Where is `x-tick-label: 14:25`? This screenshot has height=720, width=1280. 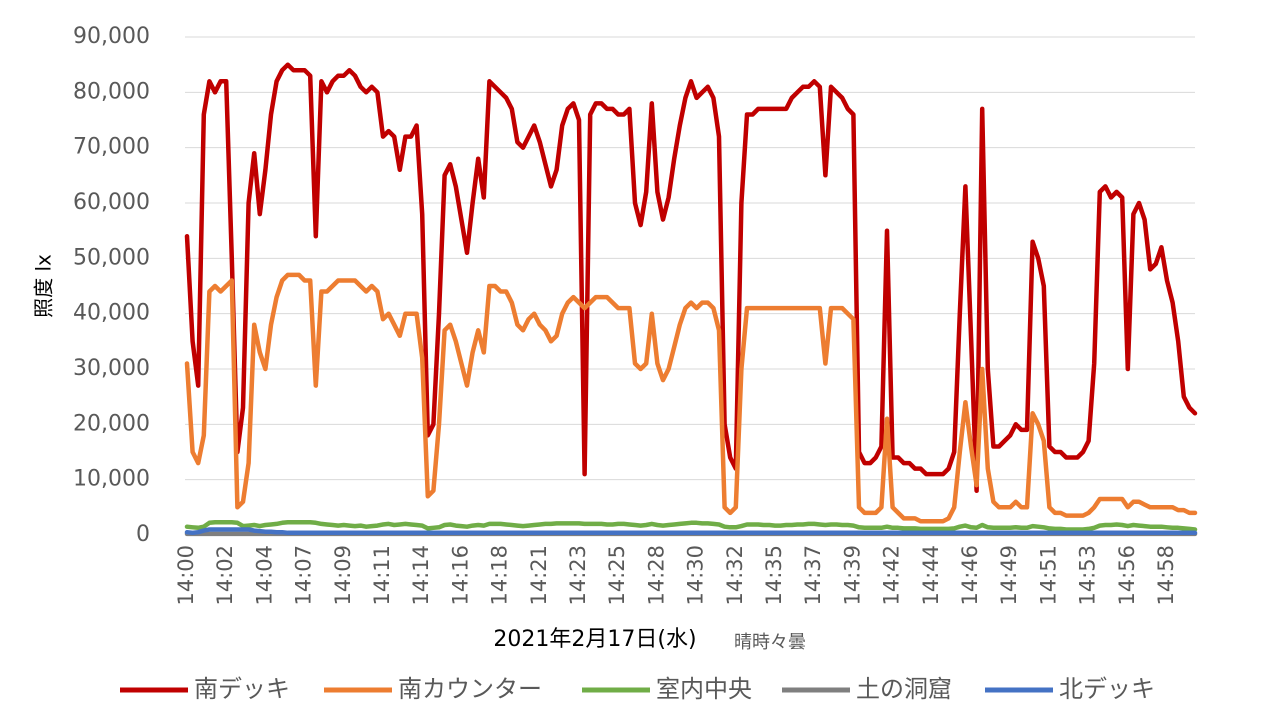
x-tick-label: 14:25 is located at coordinates (617, 575).